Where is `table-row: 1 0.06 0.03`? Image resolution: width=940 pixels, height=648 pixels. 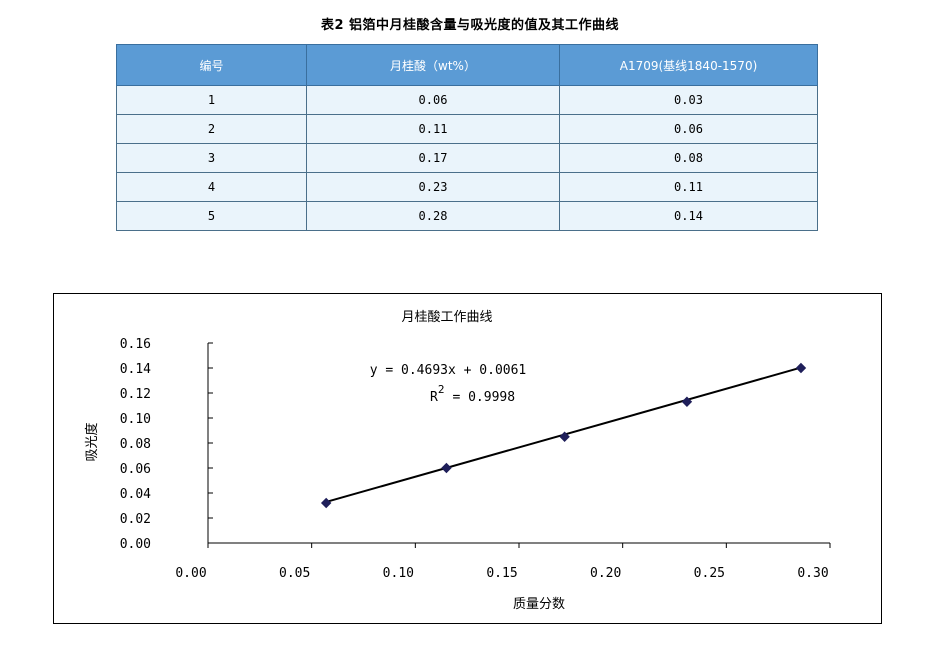
table-row: 1 0.06 0.03 is located at coordinates (467, 100).